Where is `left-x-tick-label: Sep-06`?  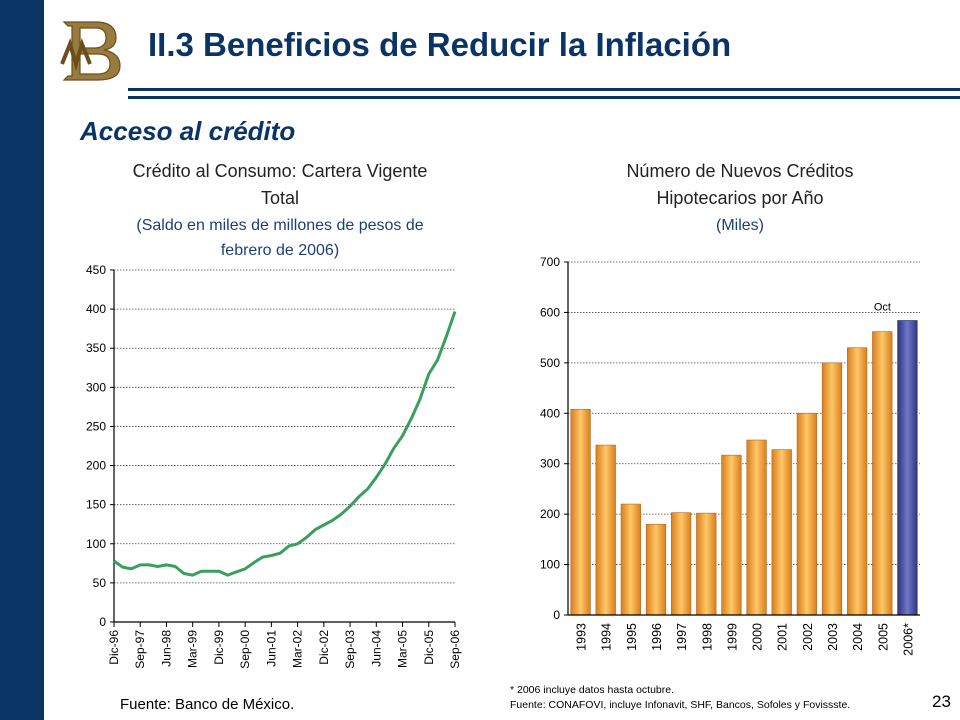 left-x-tick-label: Sep-06 is located at coordinates (455, 649).